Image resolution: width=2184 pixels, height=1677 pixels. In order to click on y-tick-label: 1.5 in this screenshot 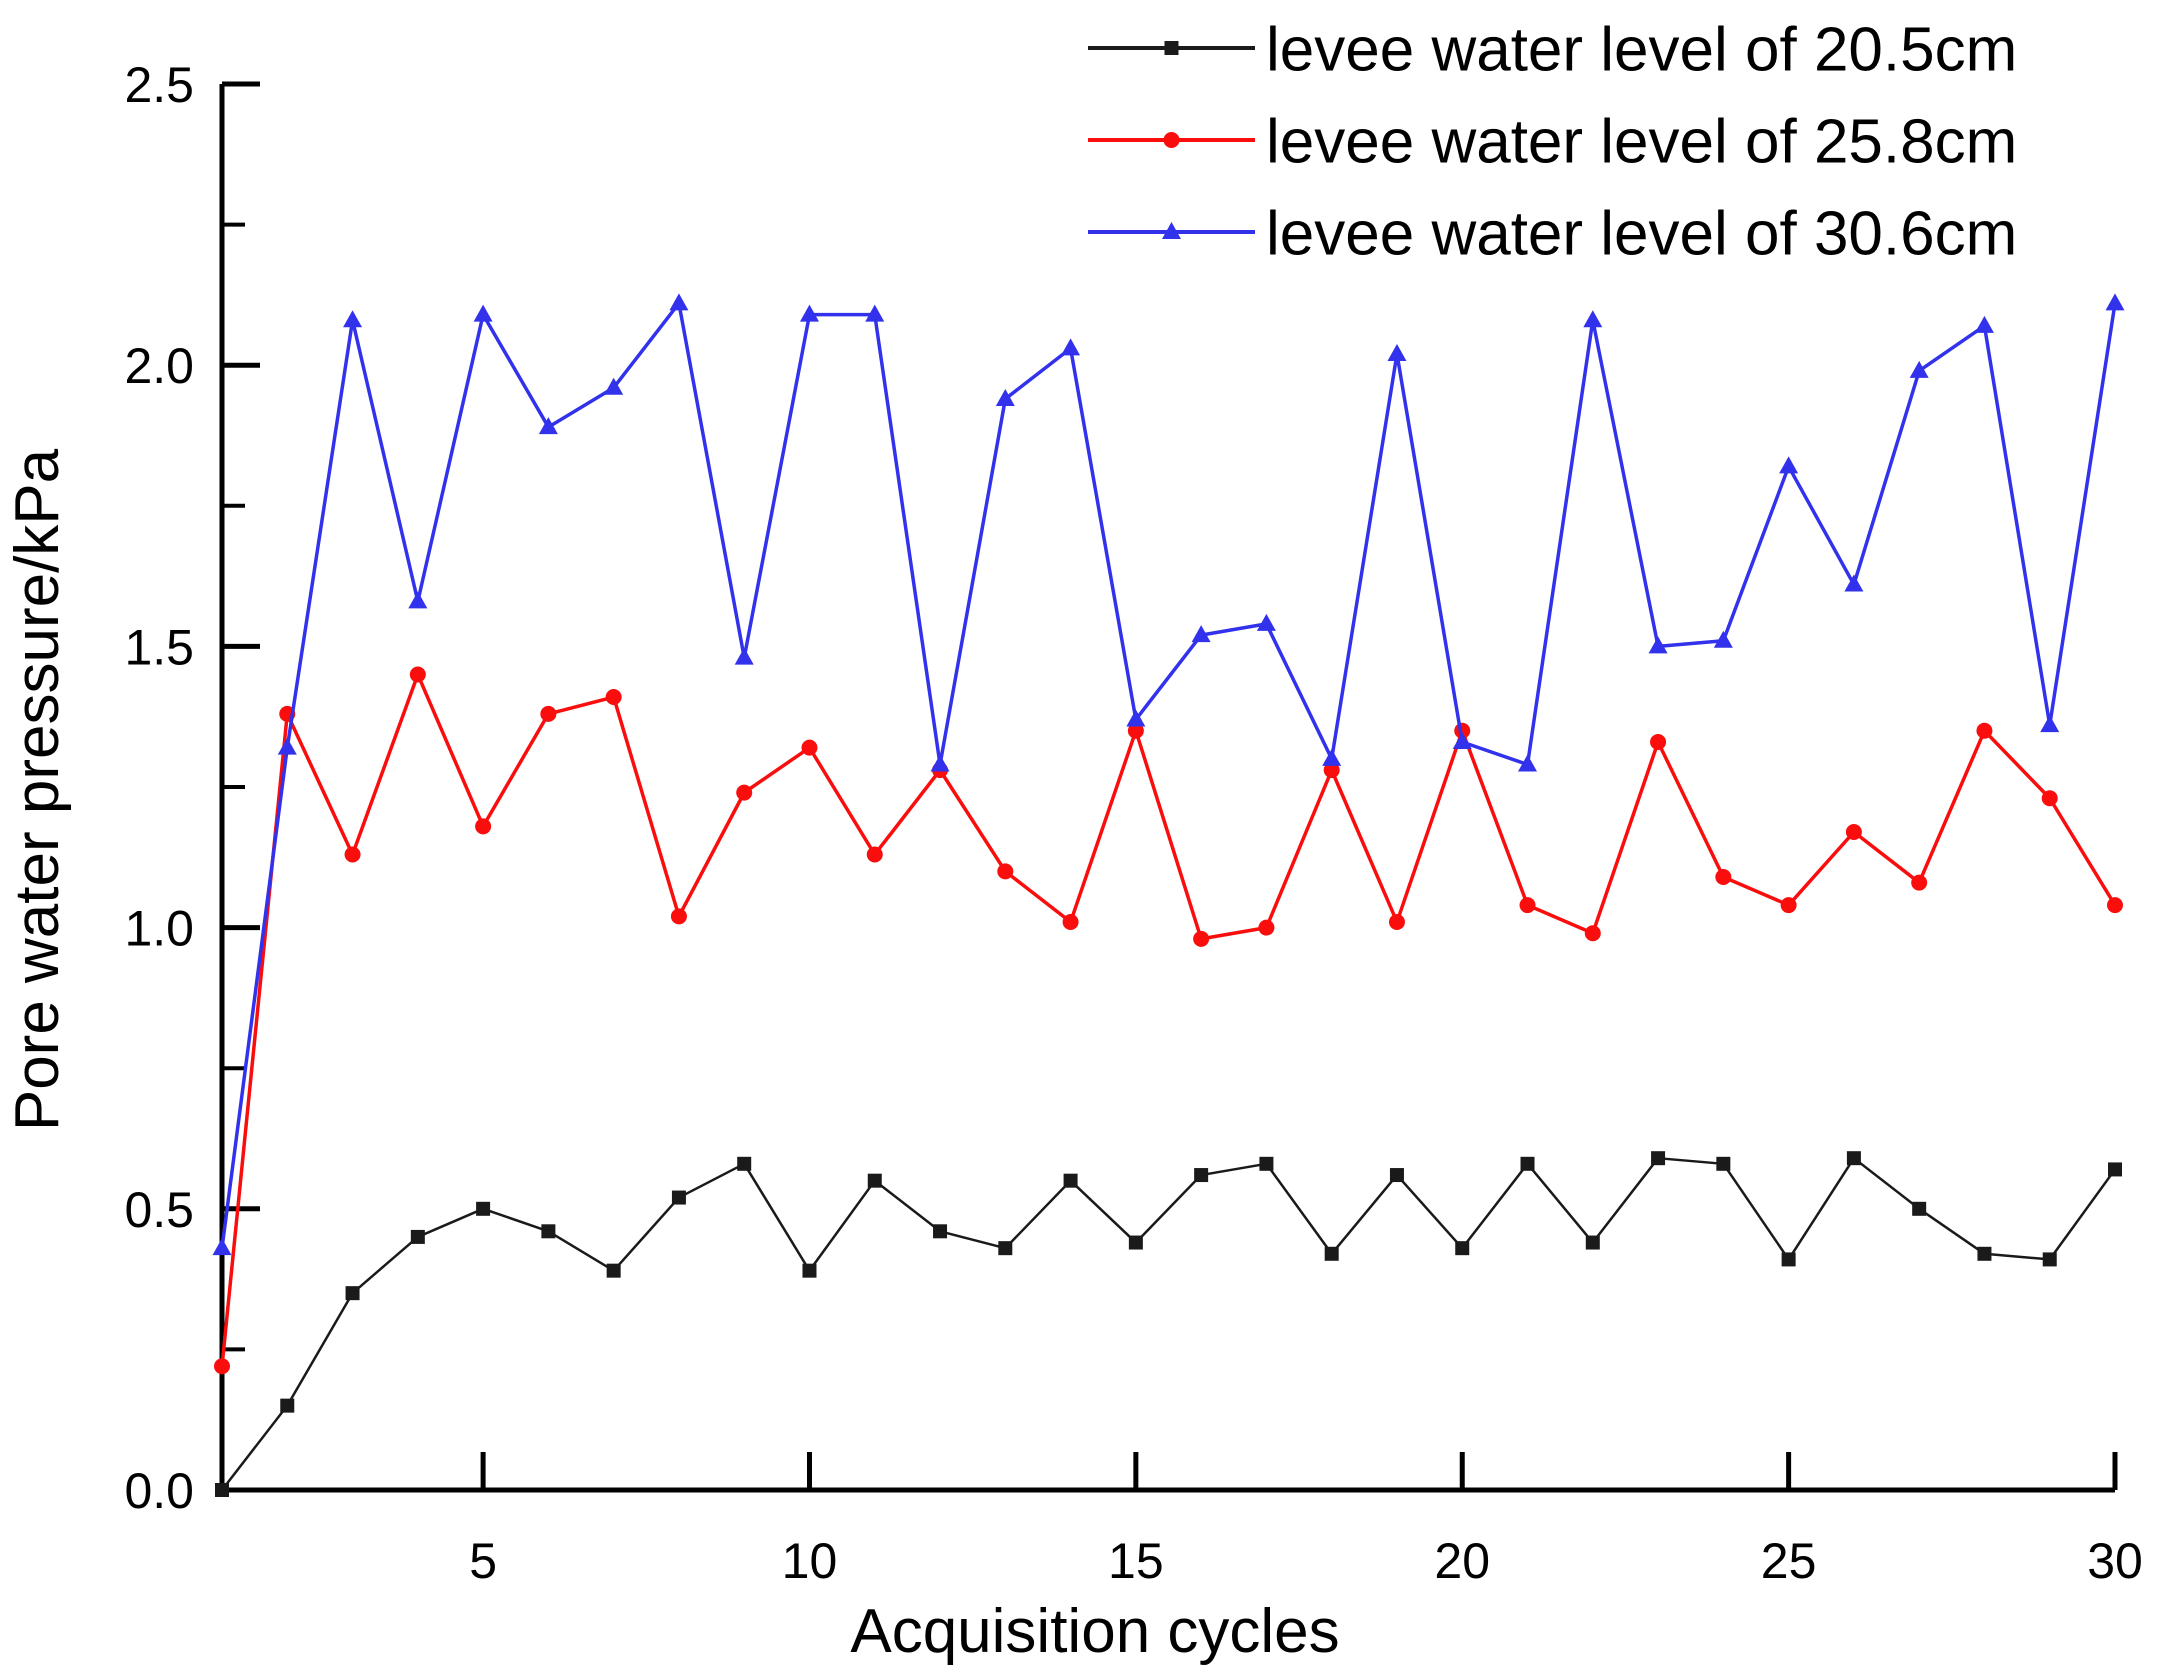, I will do `click(159, 647)`.